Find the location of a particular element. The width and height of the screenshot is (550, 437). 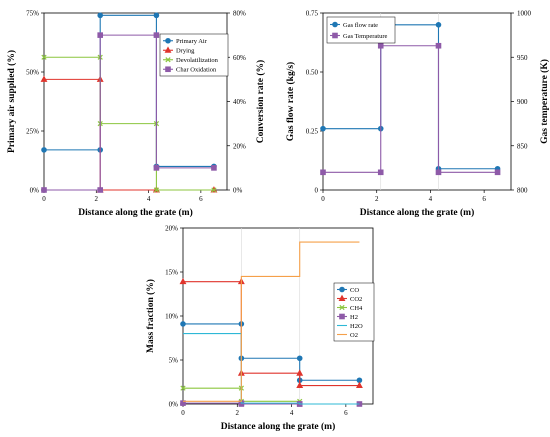

y-axis-label: Primary air supplied (%) is located at coordinates (11, 101).